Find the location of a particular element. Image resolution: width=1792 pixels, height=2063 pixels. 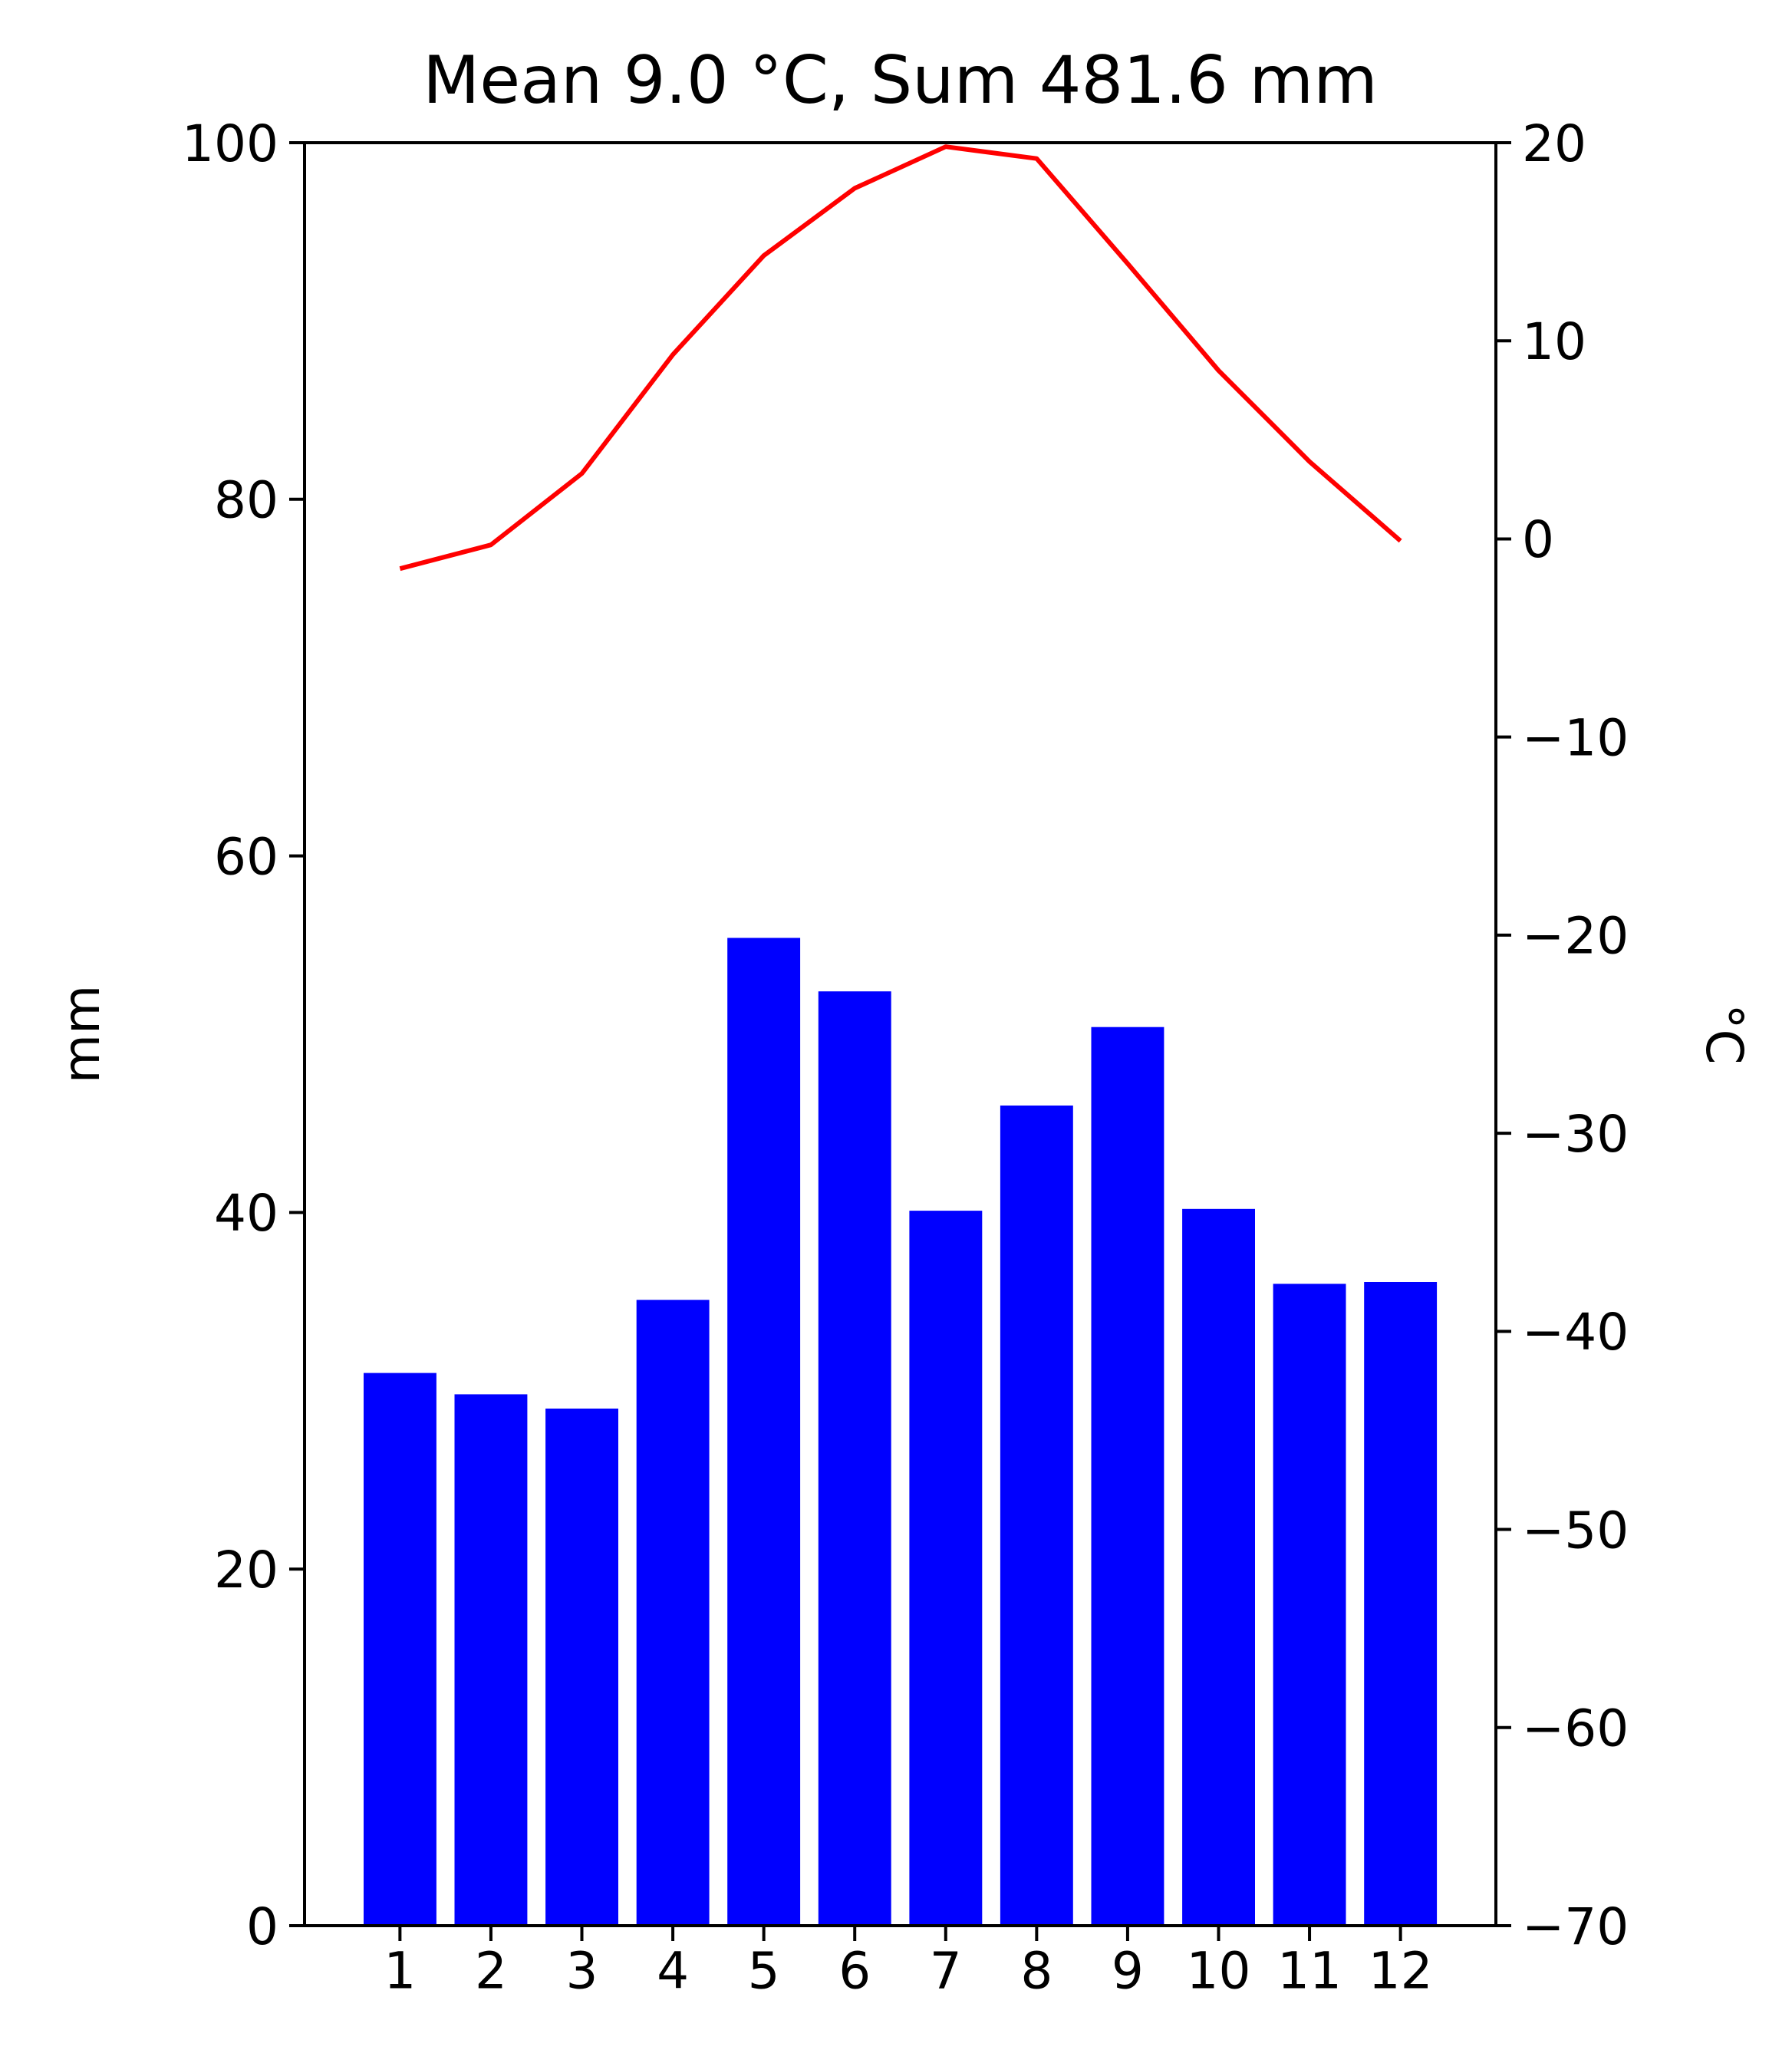

y-axis-right-label: °C is located at coordinates (1724, 1033).